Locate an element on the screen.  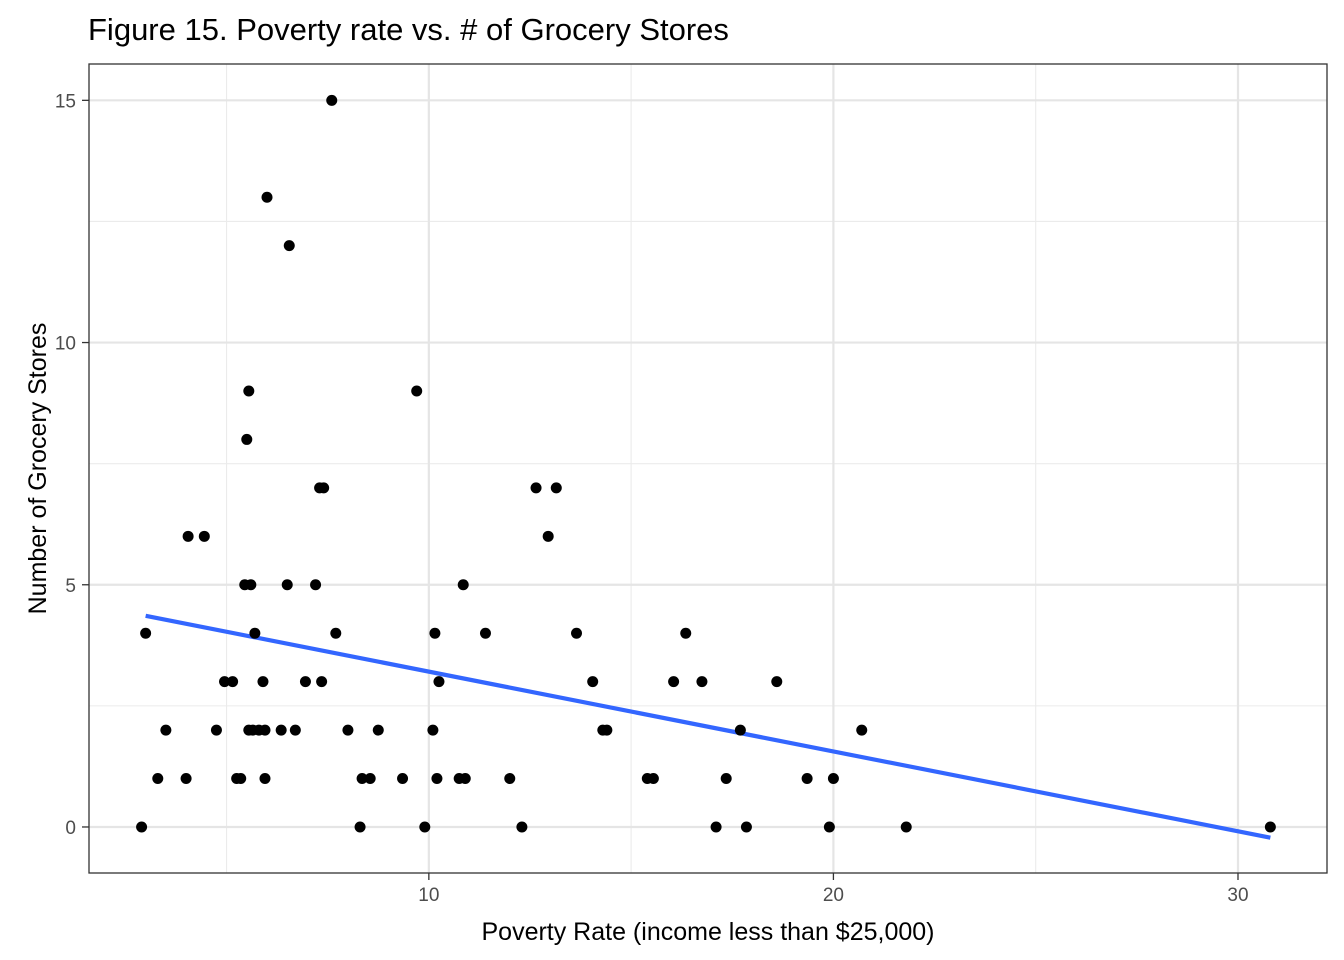
y-axis-title: Number of Grocery Stores is located at coordinates (38, 469).